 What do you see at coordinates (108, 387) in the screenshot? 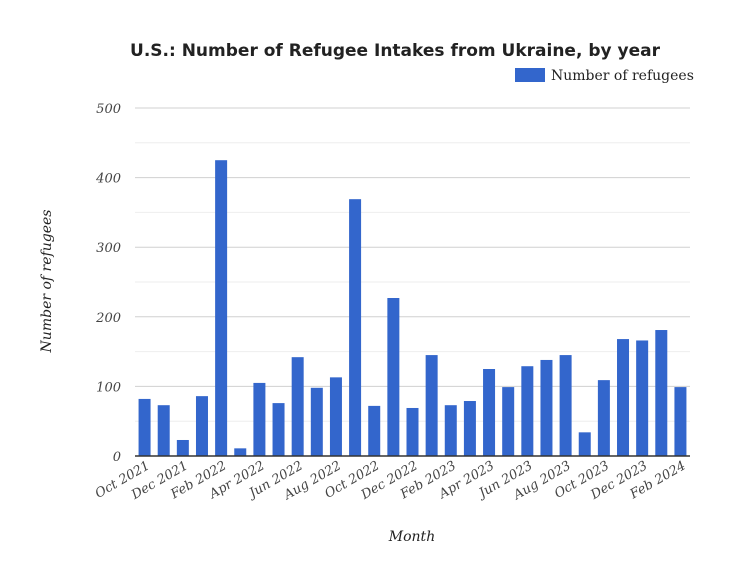
I see `y-tick-label: 100` at bounding box center [108, 387].